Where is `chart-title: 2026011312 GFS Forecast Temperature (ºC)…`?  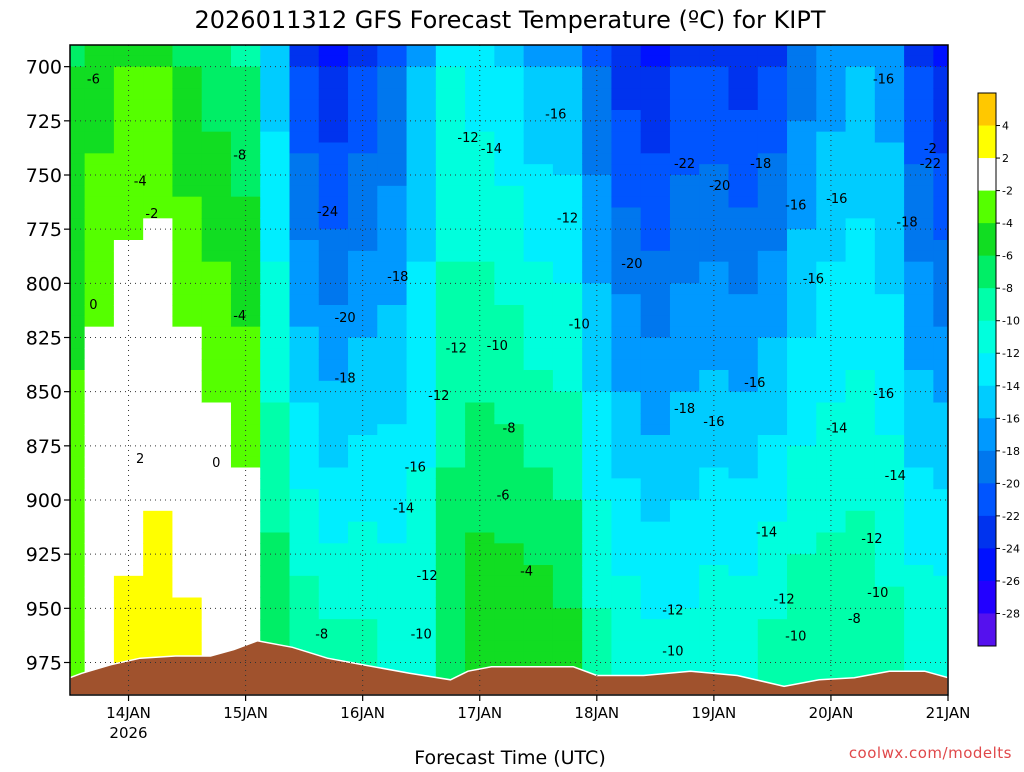 chart-title: 2026011312 GFS Forecast Temperature (ºC)… is located at coordinates (509, 20).